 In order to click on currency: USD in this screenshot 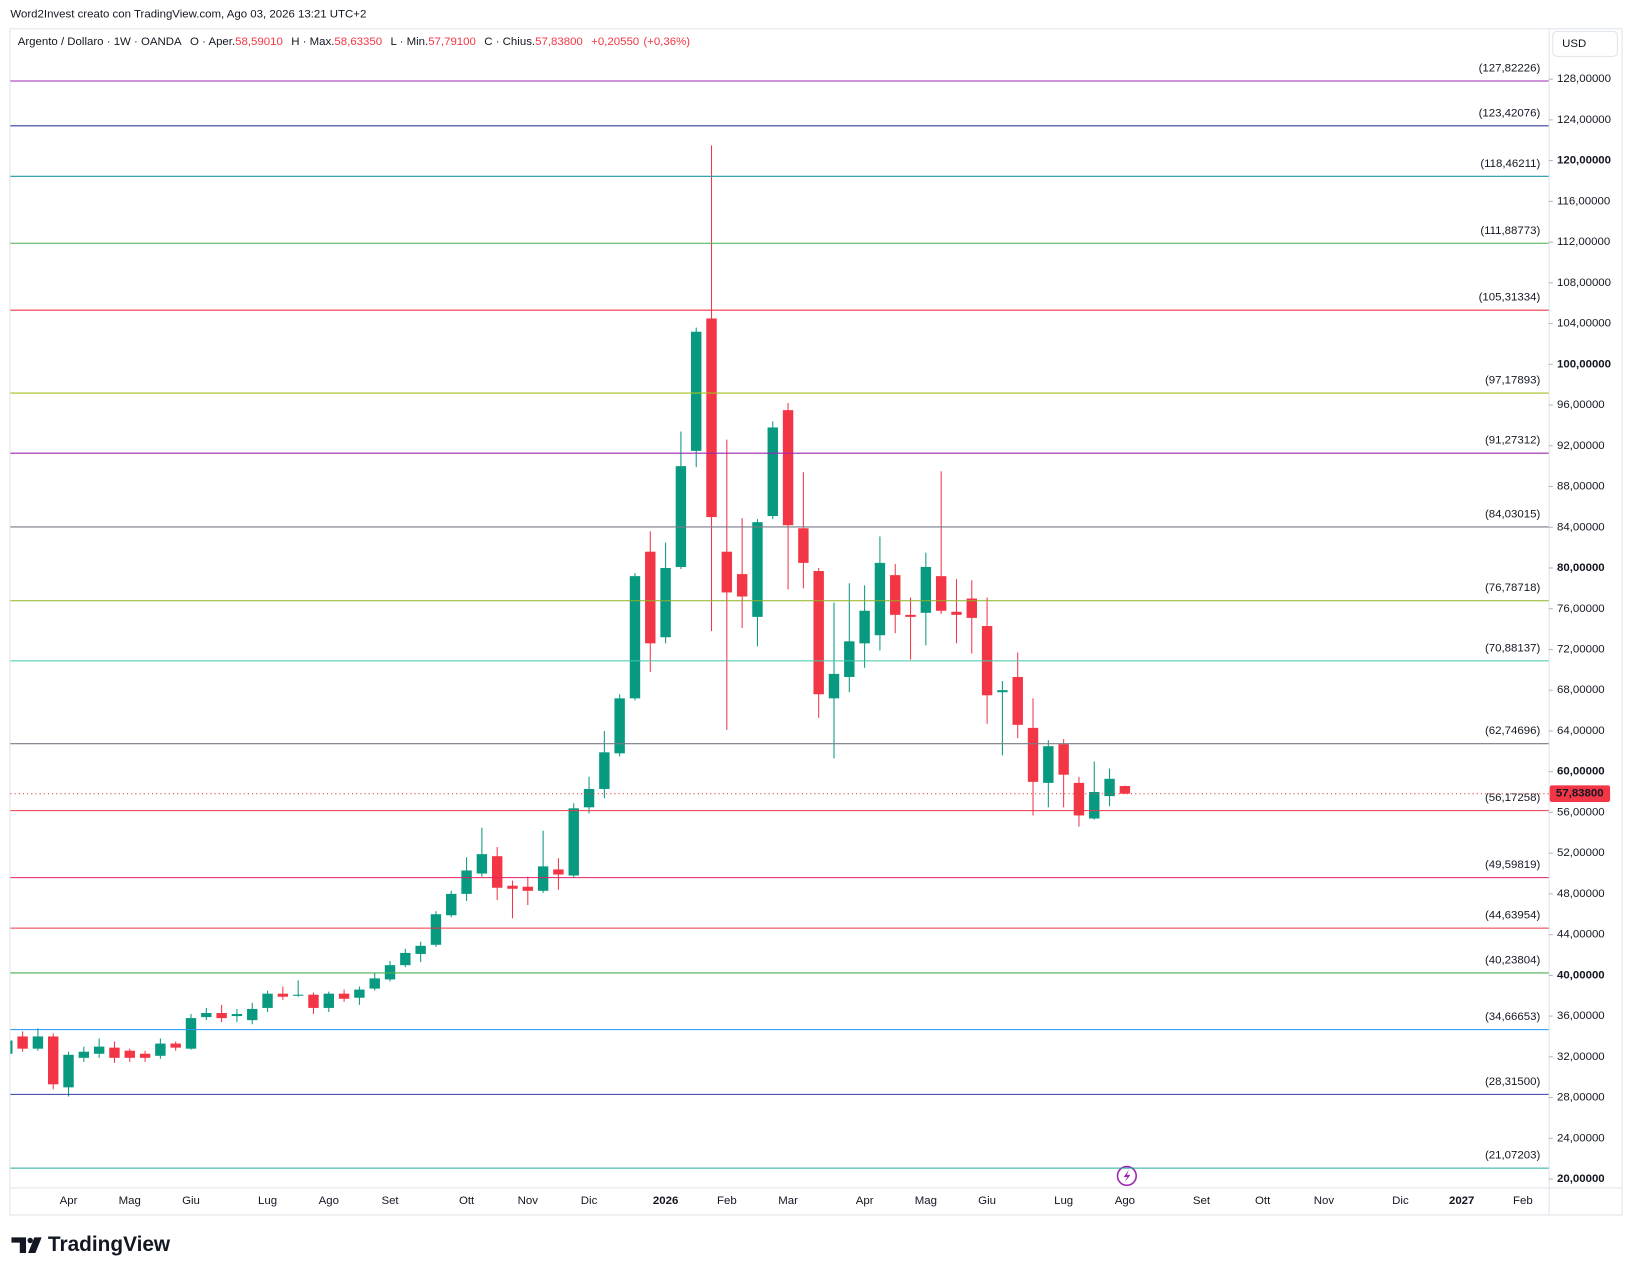, I will do `click(1574, 44)`.